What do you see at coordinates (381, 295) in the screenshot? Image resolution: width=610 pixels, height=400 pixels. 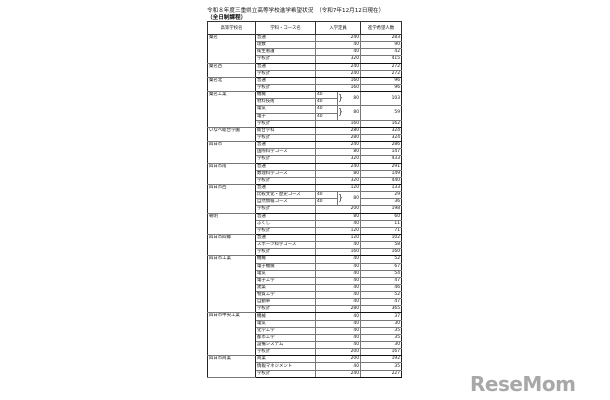 I see `hope-cell: 52` at bounding box center [381, 295].